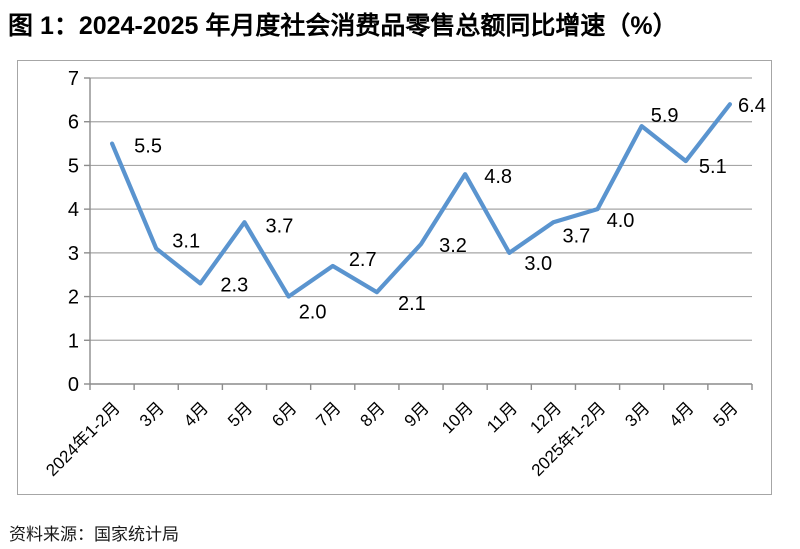 This screenshot has width=800, height=549. Describe the element at coordinates (453, 246) in the screenshot. I see `data-point-label: 3.2` at that location.